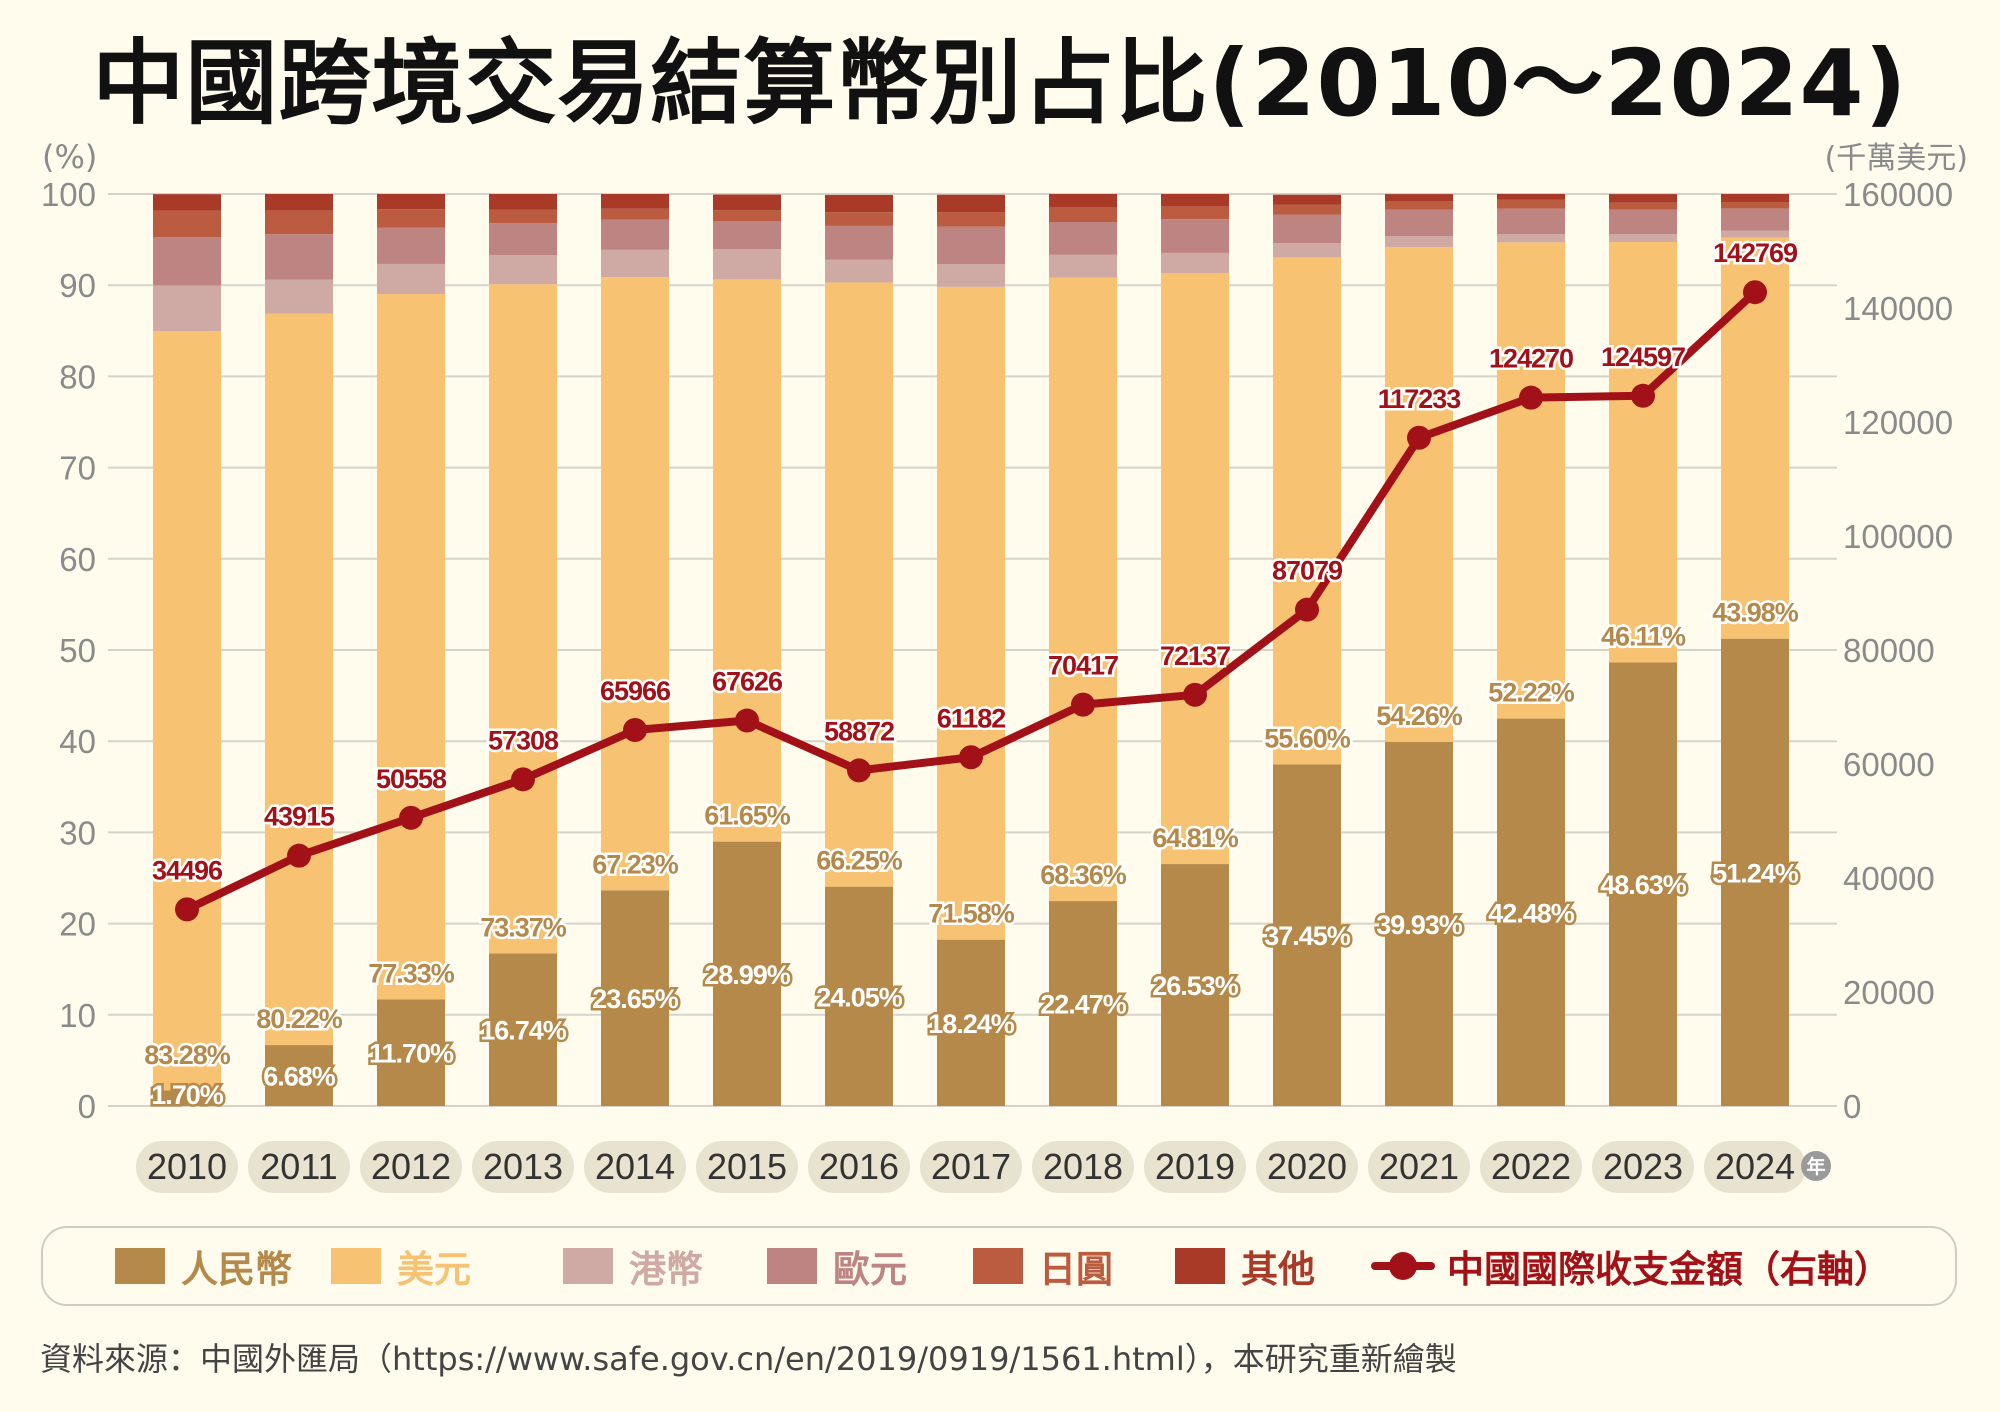 The height and width of the screenshot is (1412, 2000). Describe the element at coordinates (635, 864) in the screenshot. I see `usd-data-label: 67.23%` at that location.